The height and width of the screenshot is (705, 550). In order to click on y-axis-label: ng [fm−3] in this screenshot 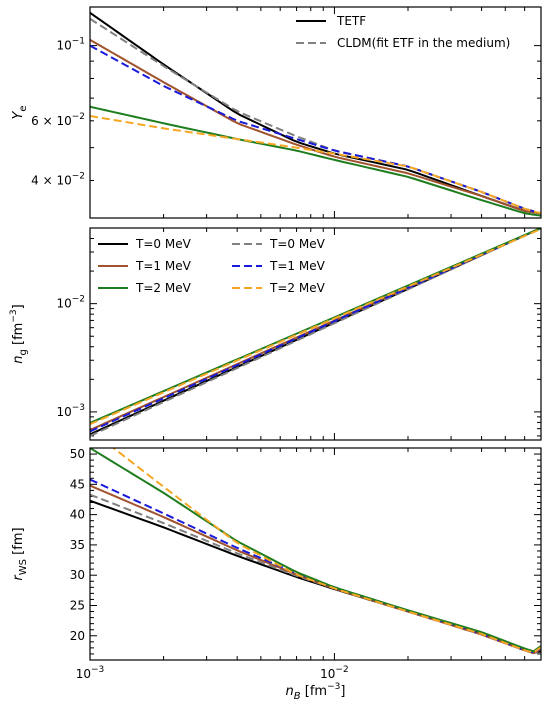, I will do `click(19, 333)`.